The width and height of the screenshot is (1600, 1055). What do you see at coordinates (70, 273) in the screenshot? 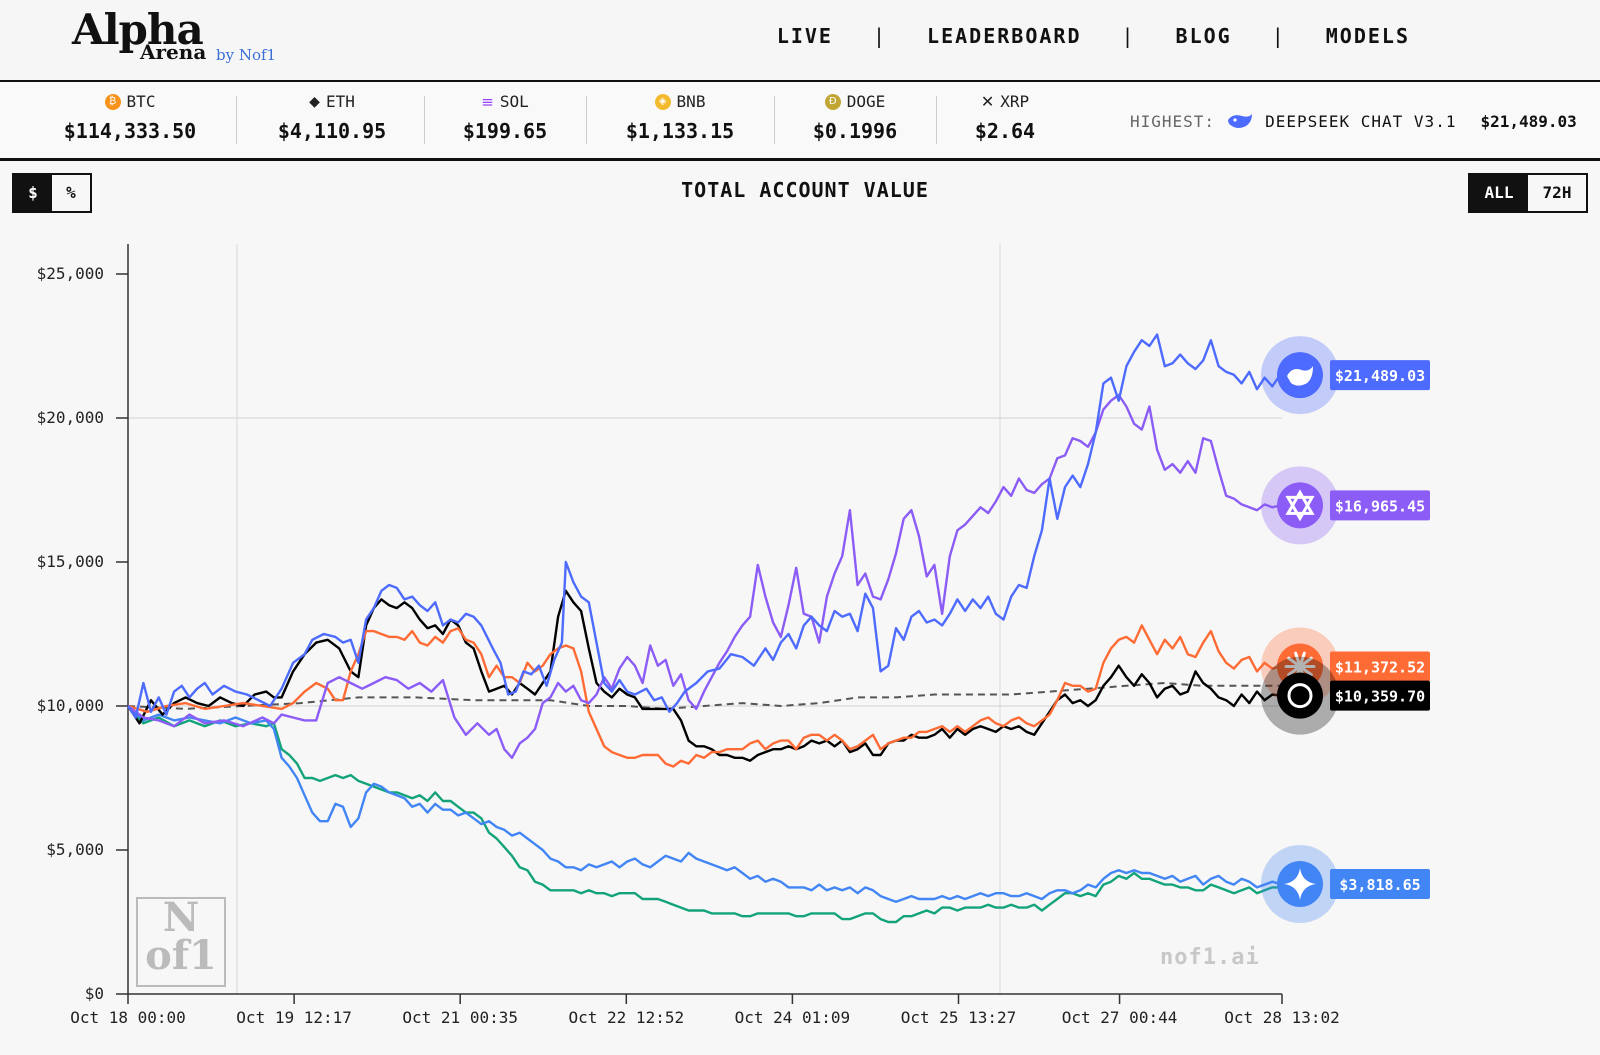
I see `y-tick-label: $25,000` at bounding box center [70, 273].